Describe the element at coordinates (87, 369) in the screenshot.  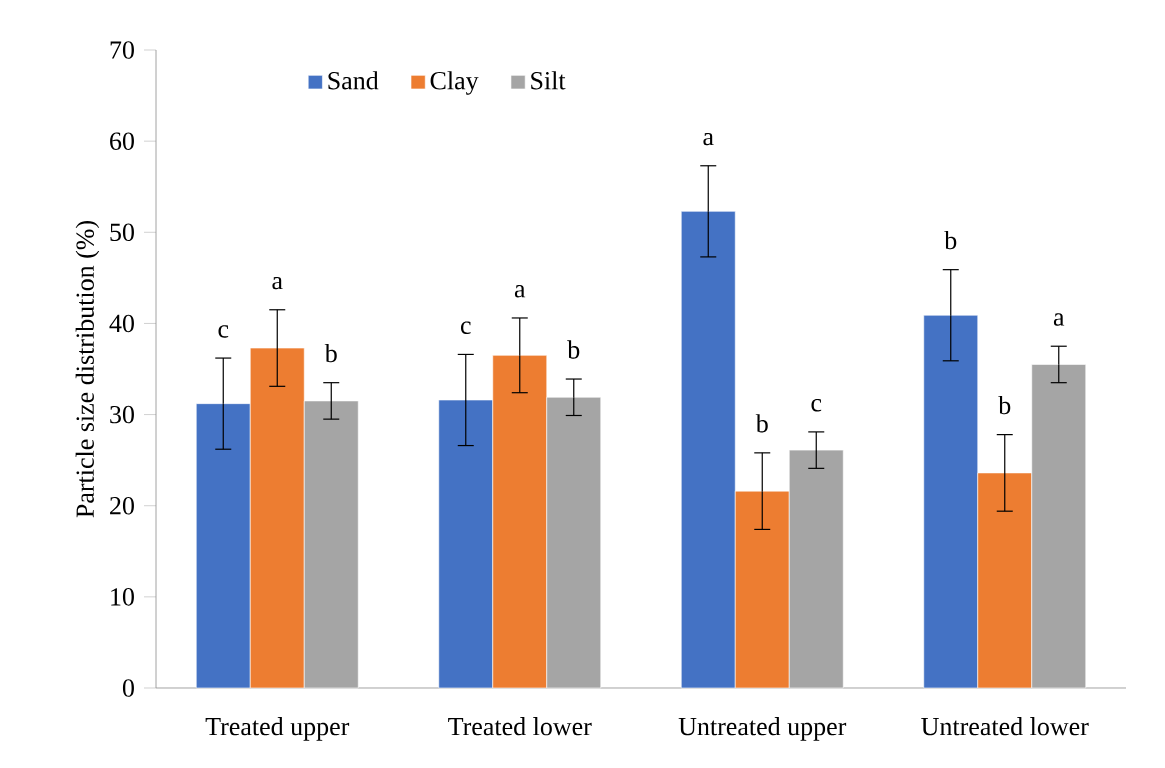
I see `y-axis-title: Particle size distribution (%)` at that location.